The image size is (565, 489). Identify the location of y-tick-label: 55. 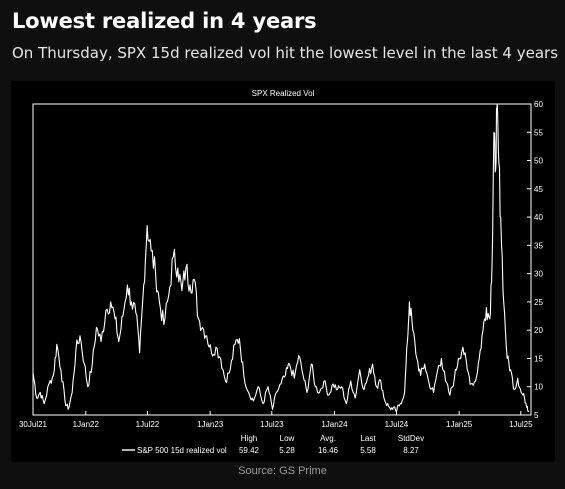
(538, 132).